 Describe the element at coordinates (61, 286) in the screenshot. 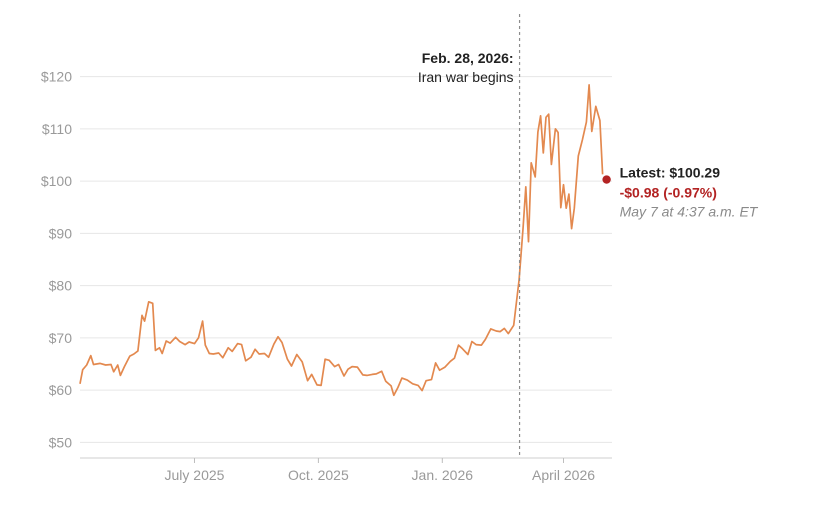

I see `y-tick-label: $80` at that location.